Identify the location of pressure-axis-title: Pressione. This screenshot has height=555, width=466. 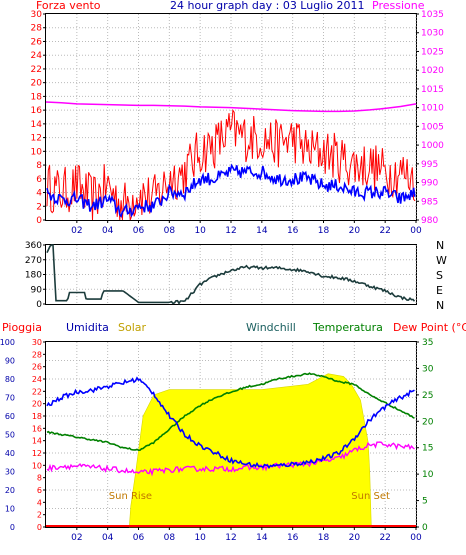
(398, 6).